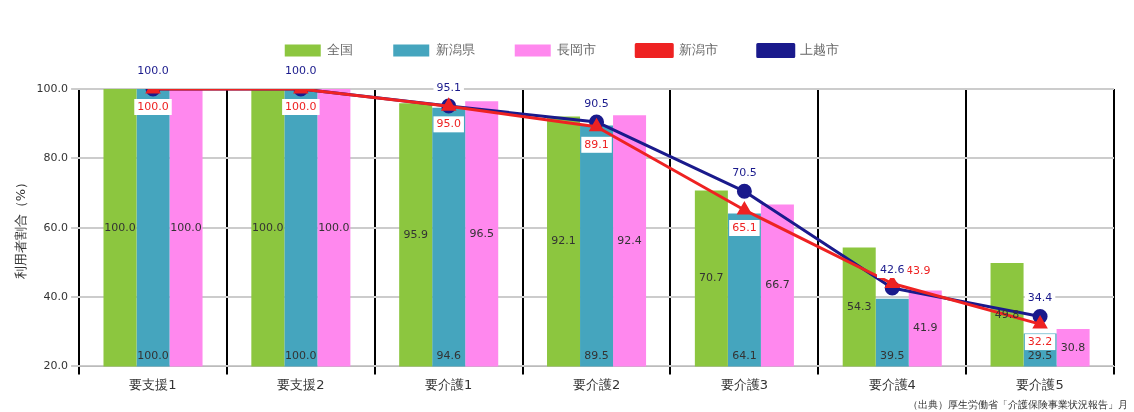 This screenshot has width=1134, height=412. Describe the element at coordinates (596, 384) in the screenshot. I see `x-tick-label: 要介護2` at that location.